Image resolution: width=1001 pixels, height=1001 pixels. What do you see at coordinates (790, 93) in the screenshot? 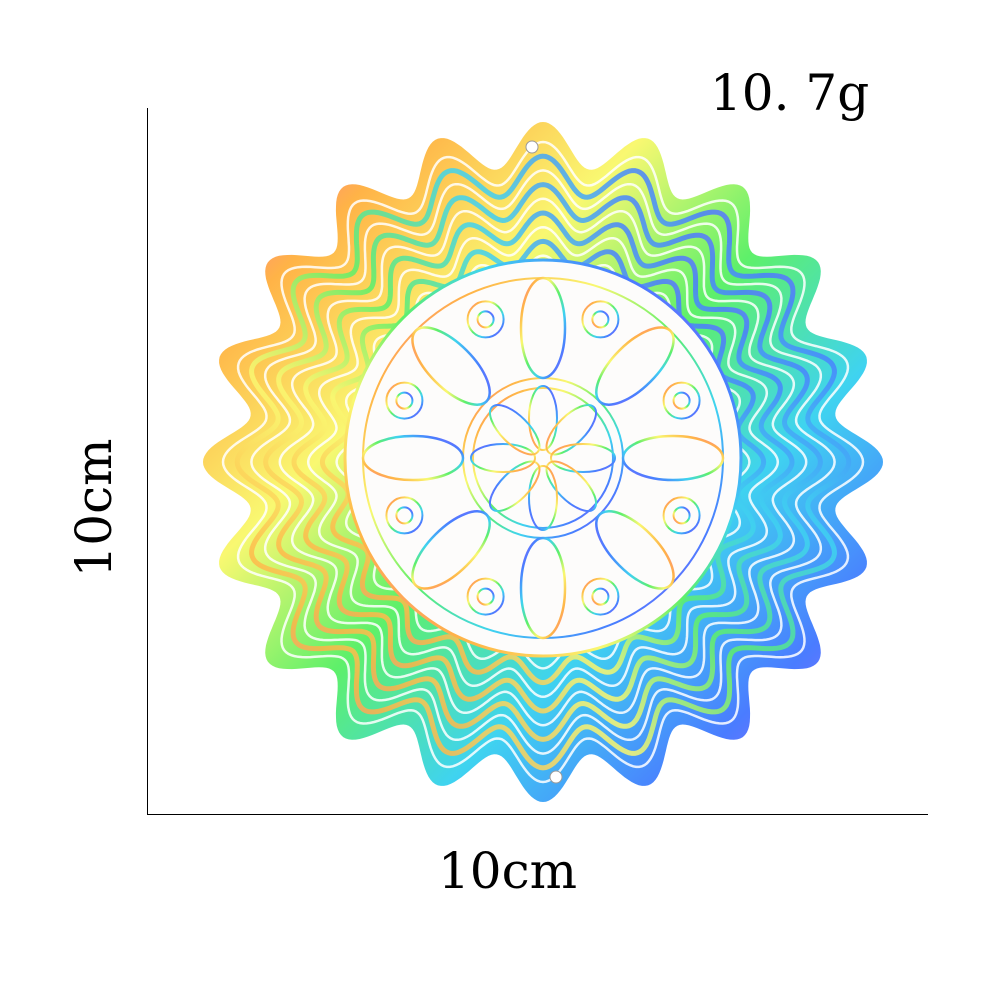
I see `weight-label: 10. 7g` at bounding box center [790, 93].